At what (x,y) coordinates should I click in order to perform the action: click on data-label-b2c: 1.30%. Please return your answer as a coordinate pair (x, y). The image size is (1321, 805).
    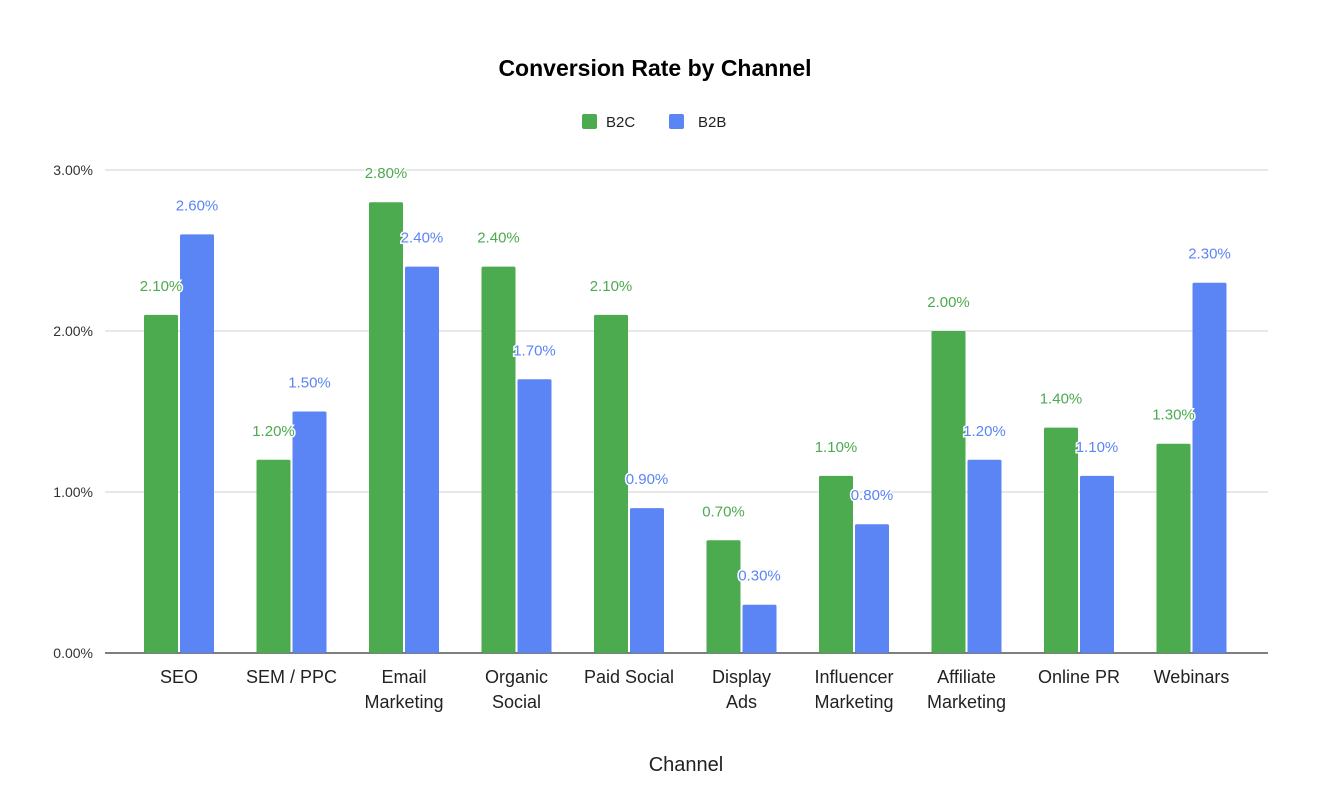
    Looking at the image, I should click on (1173, 415).